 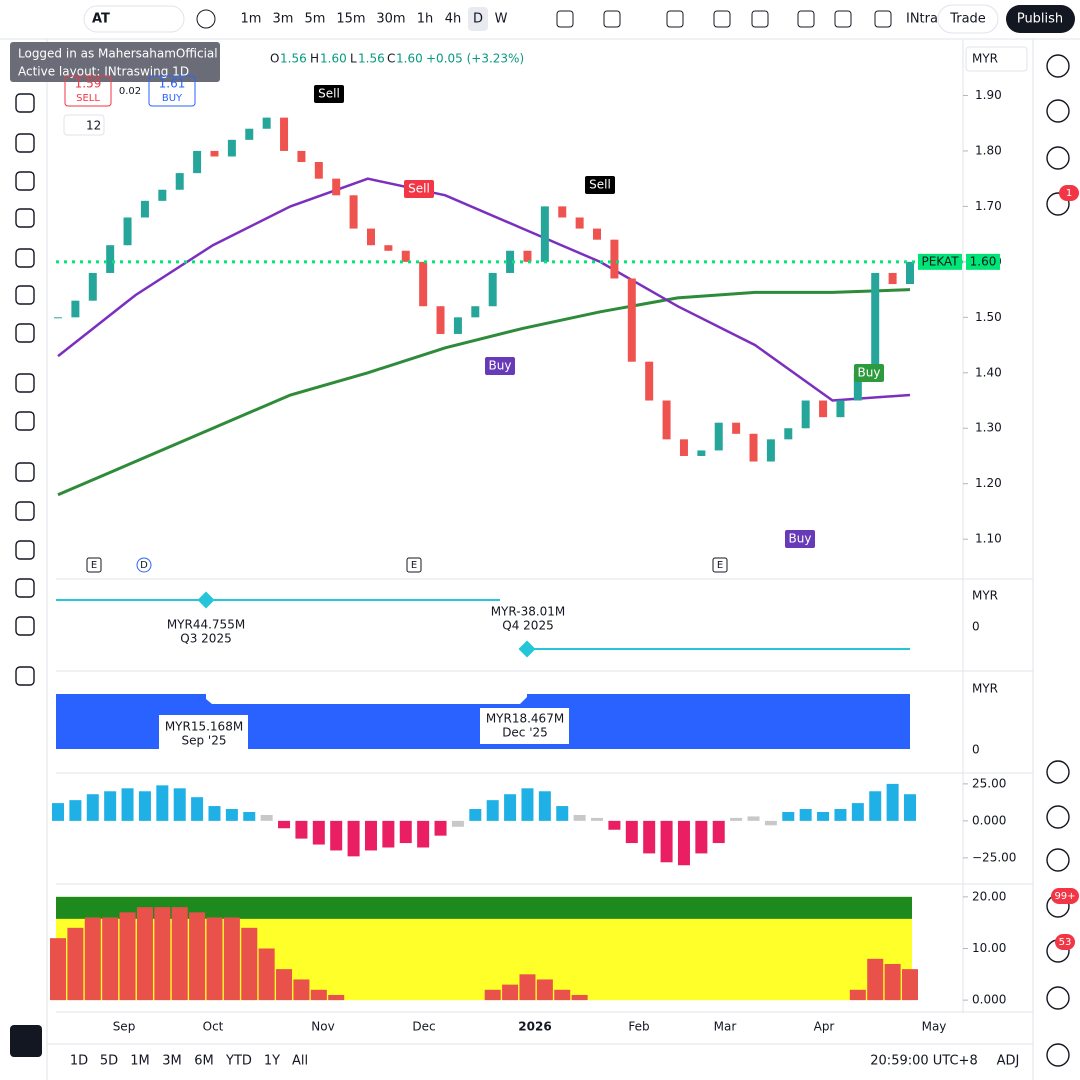 What do you see at coordinates (478, 19) in the screenshot?
I see `interval-button: D` at bounding box center [478, 19].